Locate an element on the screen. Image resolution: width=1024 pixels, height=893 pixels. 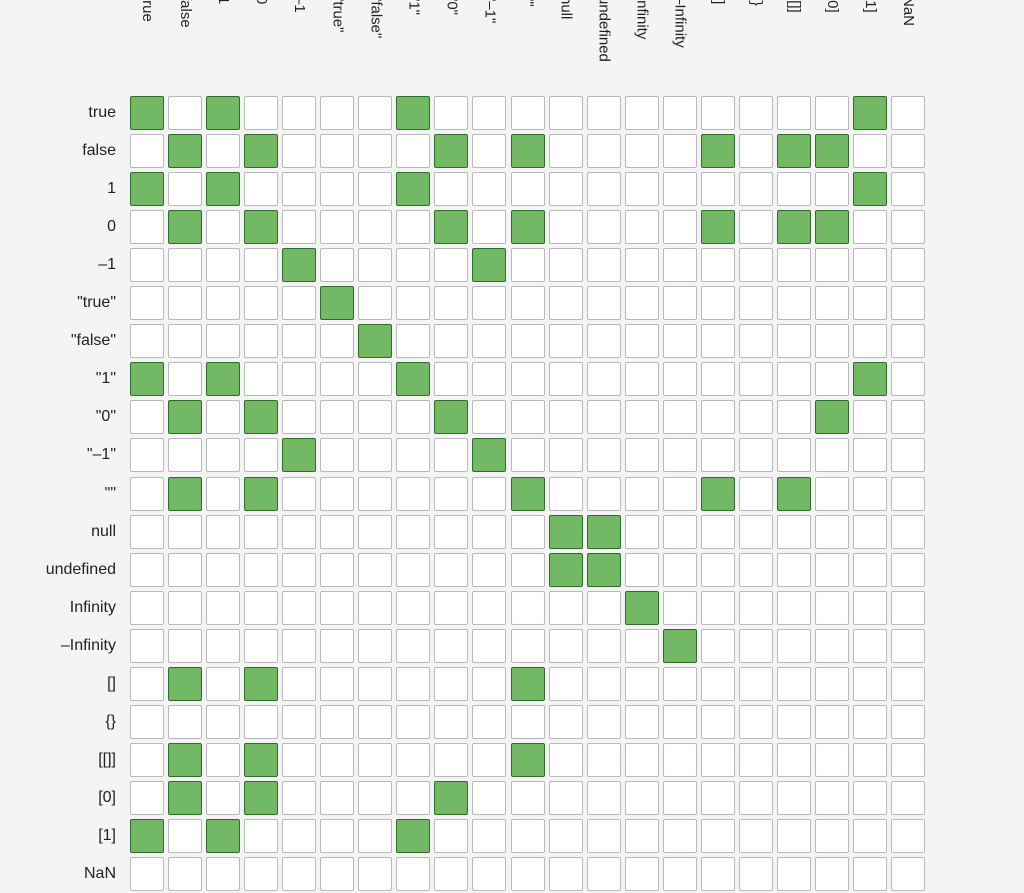
row-label: null is located at coordinates (103, 531).